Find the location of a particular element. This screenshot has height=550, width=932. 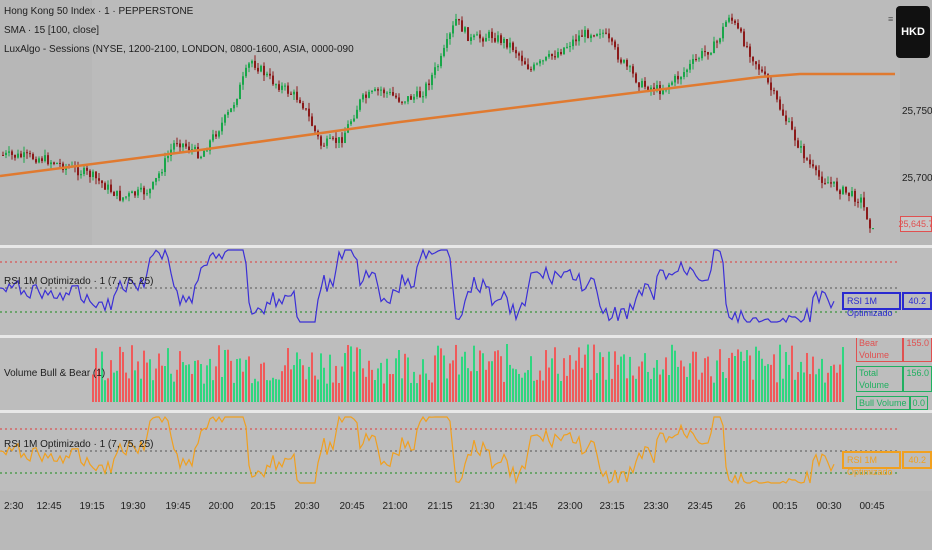

sma-legend: SMA · 15 [100, close] is located at coordinates (52, 30).